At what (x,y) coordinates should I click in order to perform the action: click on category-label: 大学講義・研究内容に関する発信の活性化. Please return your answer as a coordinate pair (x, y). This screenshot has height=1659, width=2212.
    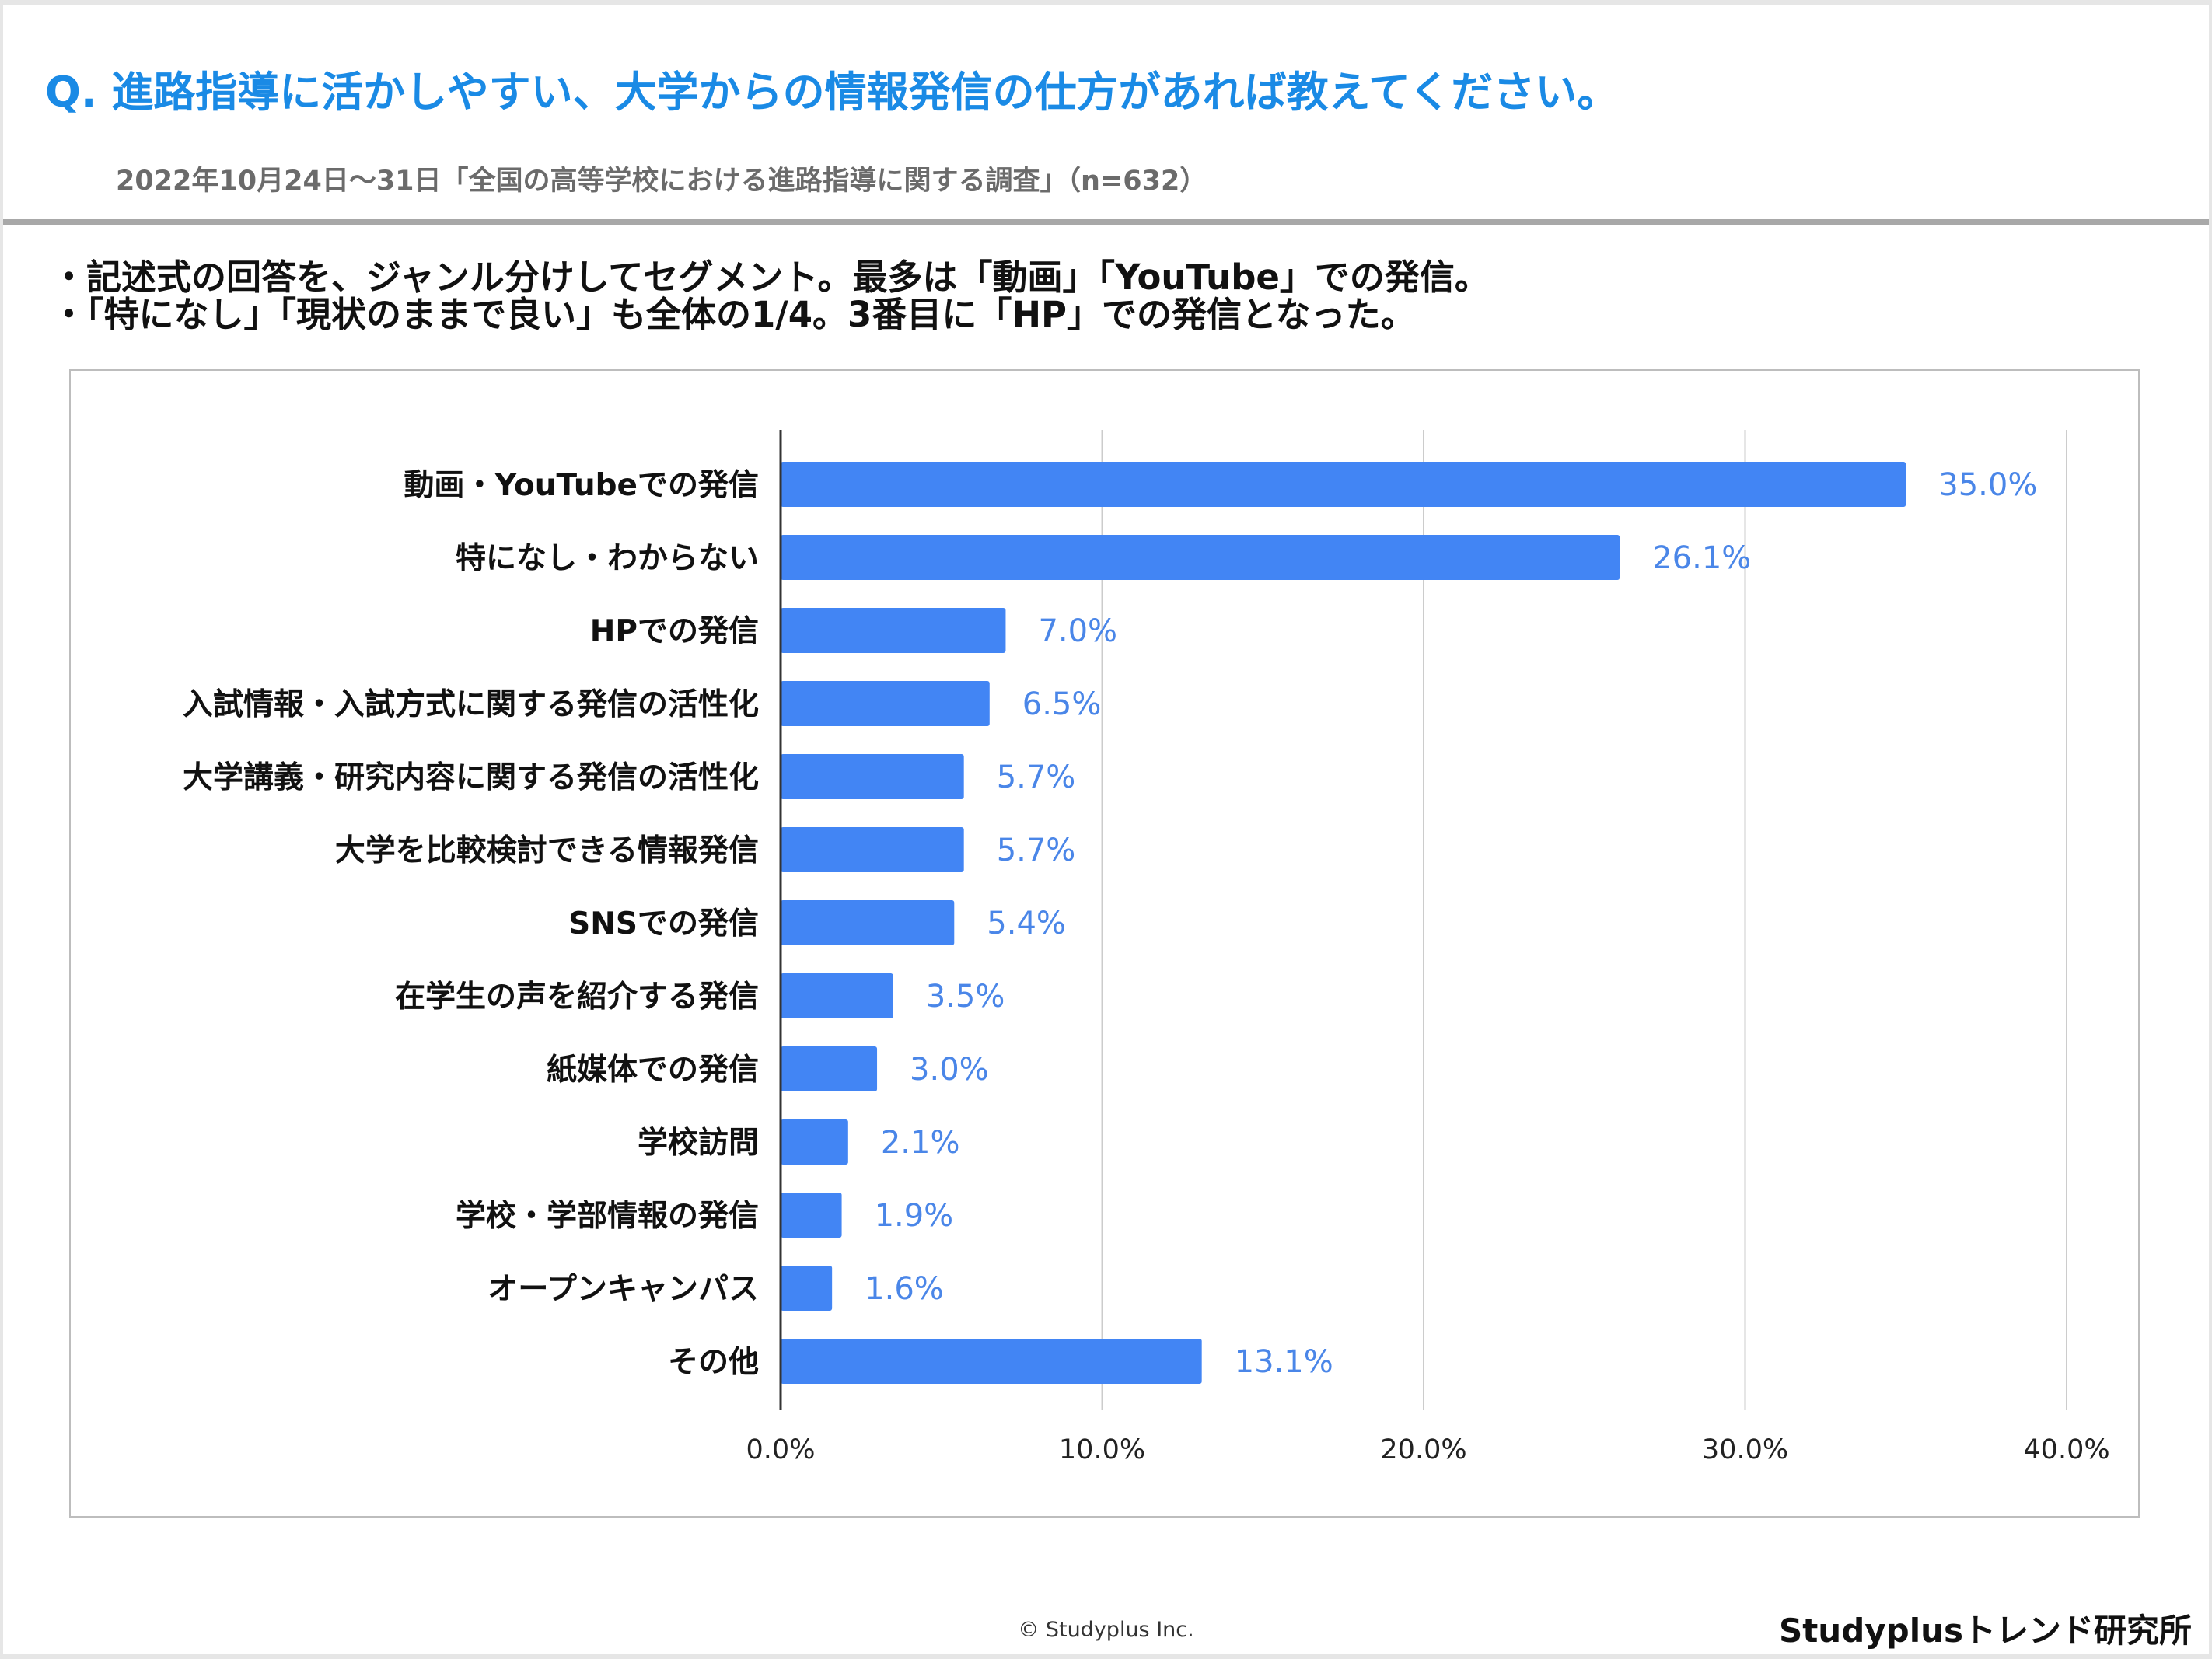
    Looking at the image, I should click on (471, 777).